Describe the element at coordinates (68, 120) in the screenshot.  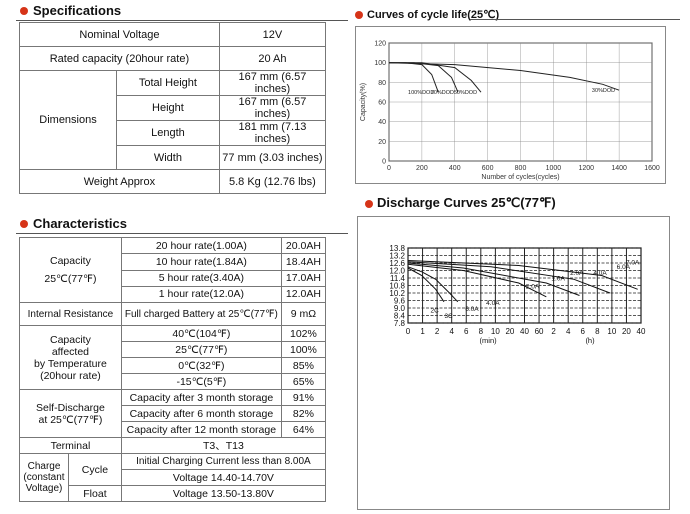
I see `dimensions-label: Dimensions` at that location.